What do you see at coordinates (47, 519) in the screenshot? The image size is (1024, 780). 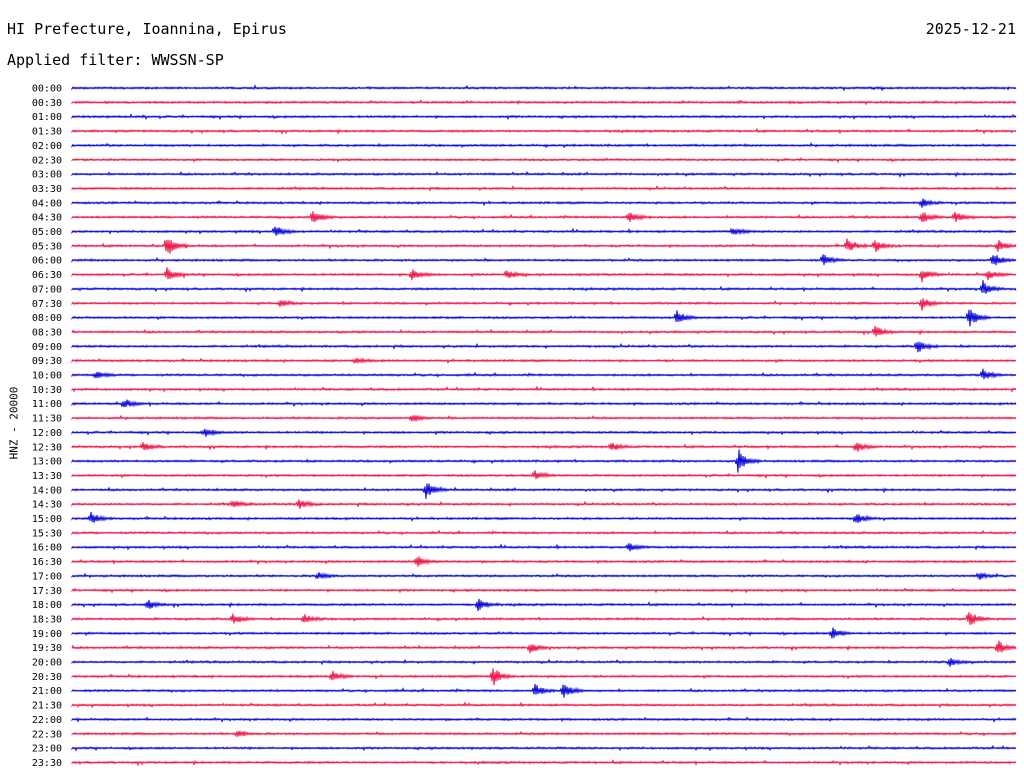 I see `time-tick-label: 15:00` at bounding box center [47, 519].